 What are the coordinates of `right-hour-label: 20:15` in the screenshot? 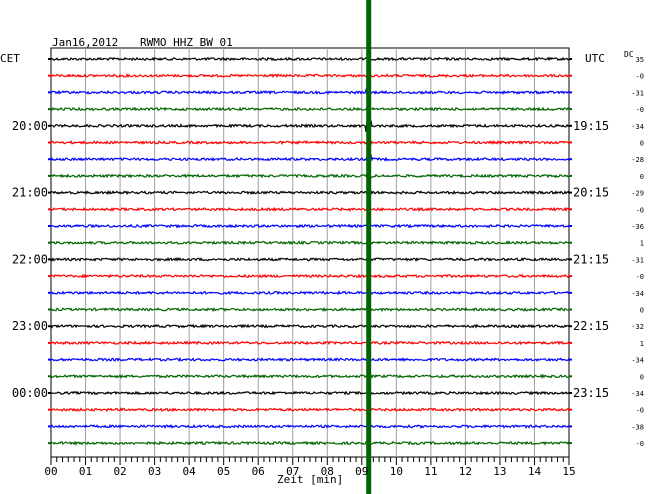 It's located at (591, 193).